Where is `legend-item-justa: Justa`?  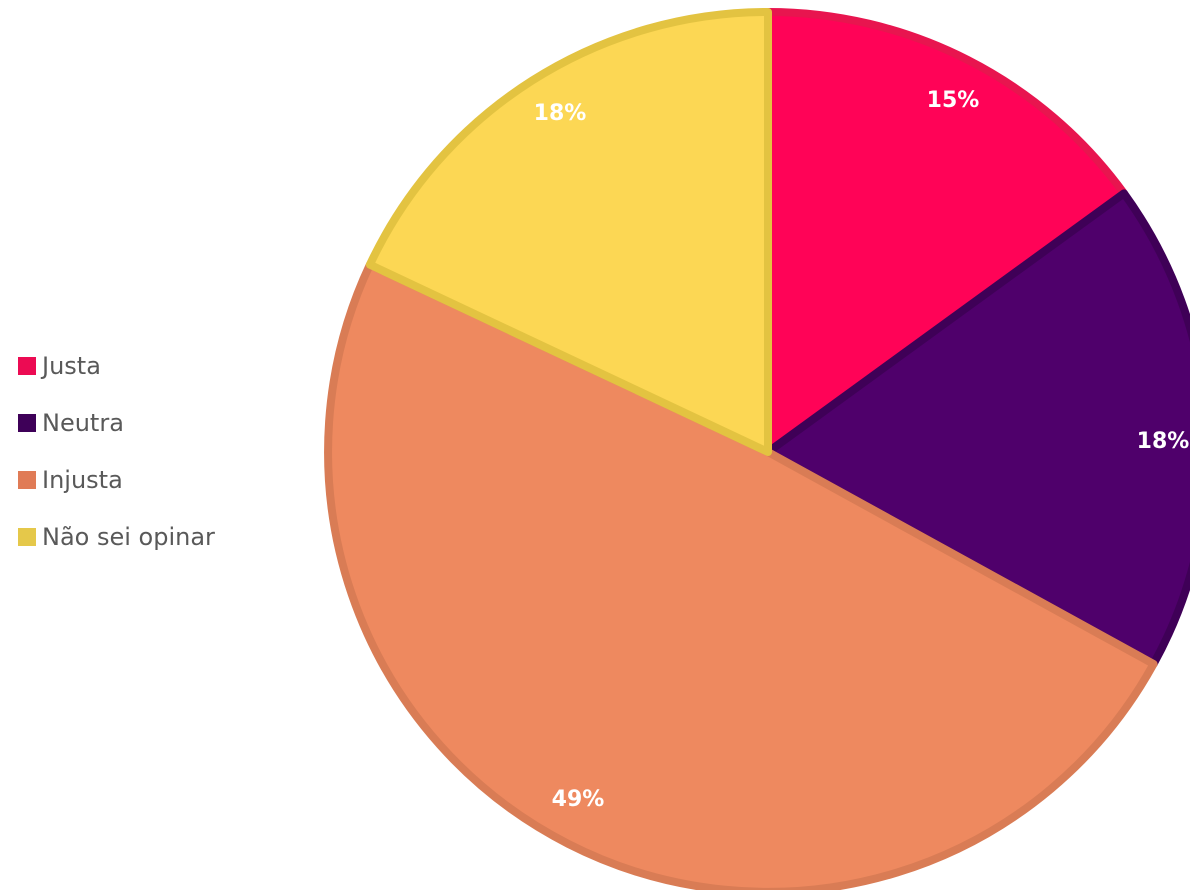 legend-item-justa: Justa is located at coordinates (116, 366).